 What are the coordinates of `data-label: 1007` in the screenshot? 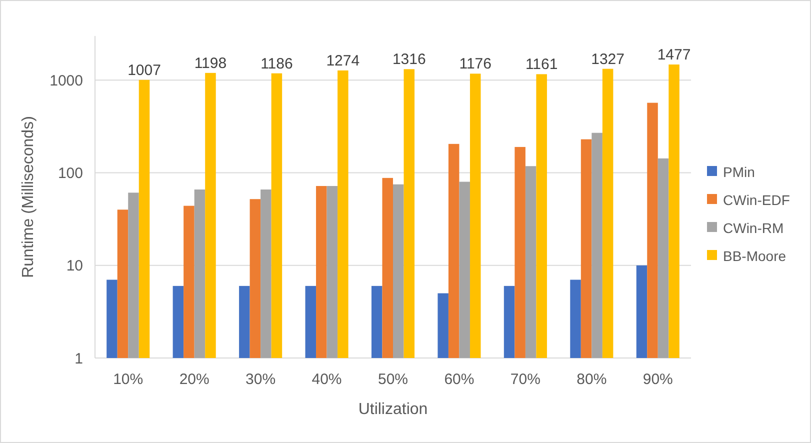 It's located at (144, 70).